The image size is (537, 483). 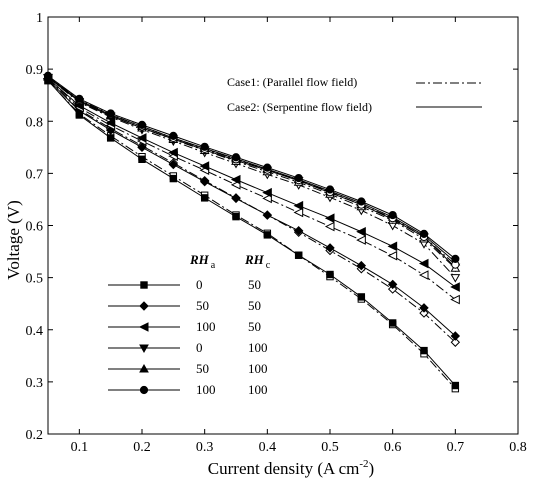 I want to click on y-tick-label: 1, so click(x=39, y=18).